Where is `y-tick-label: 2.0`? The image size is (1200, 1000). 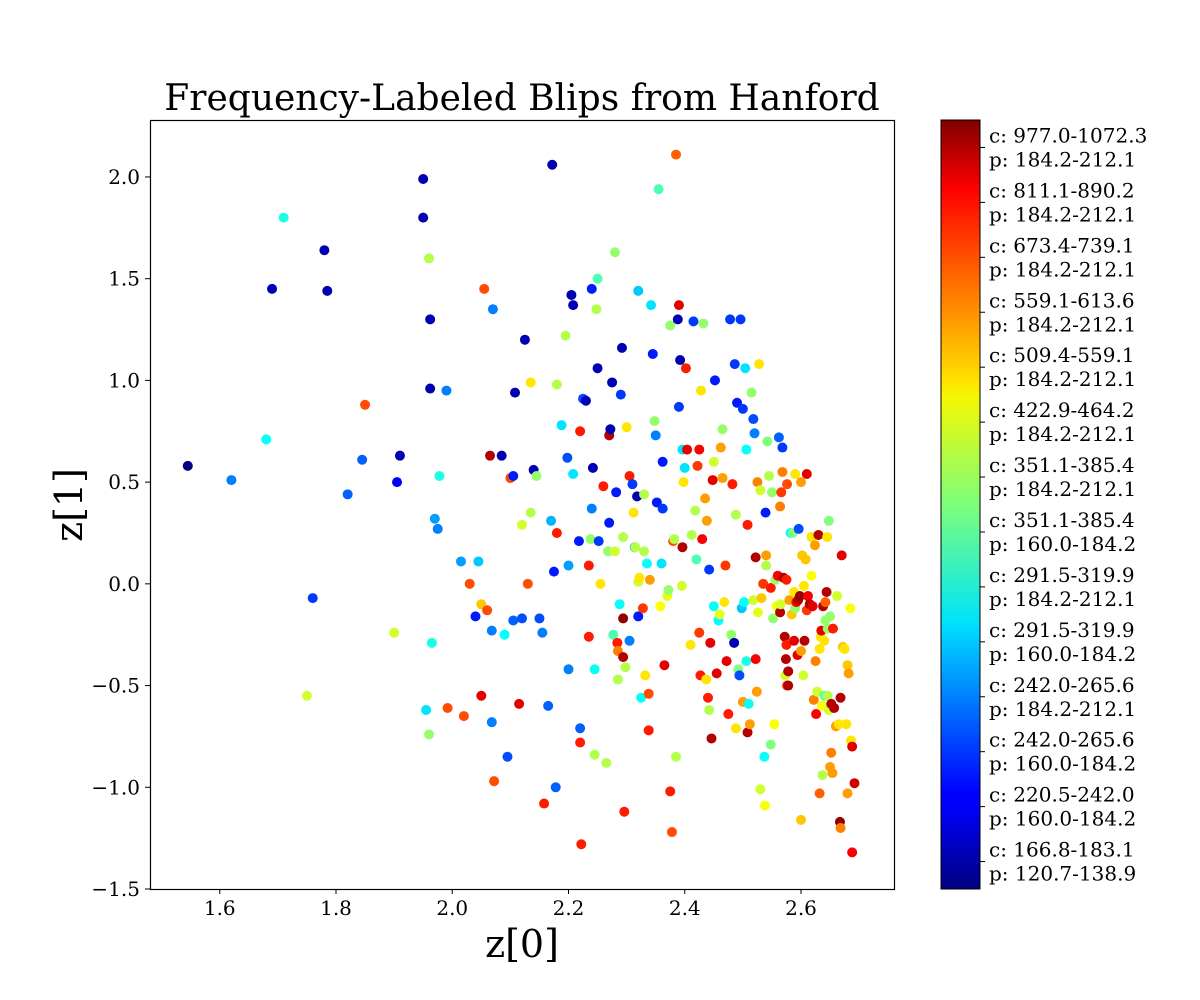
y-tick-label: 2.0 is located at coordinates (124, 177).